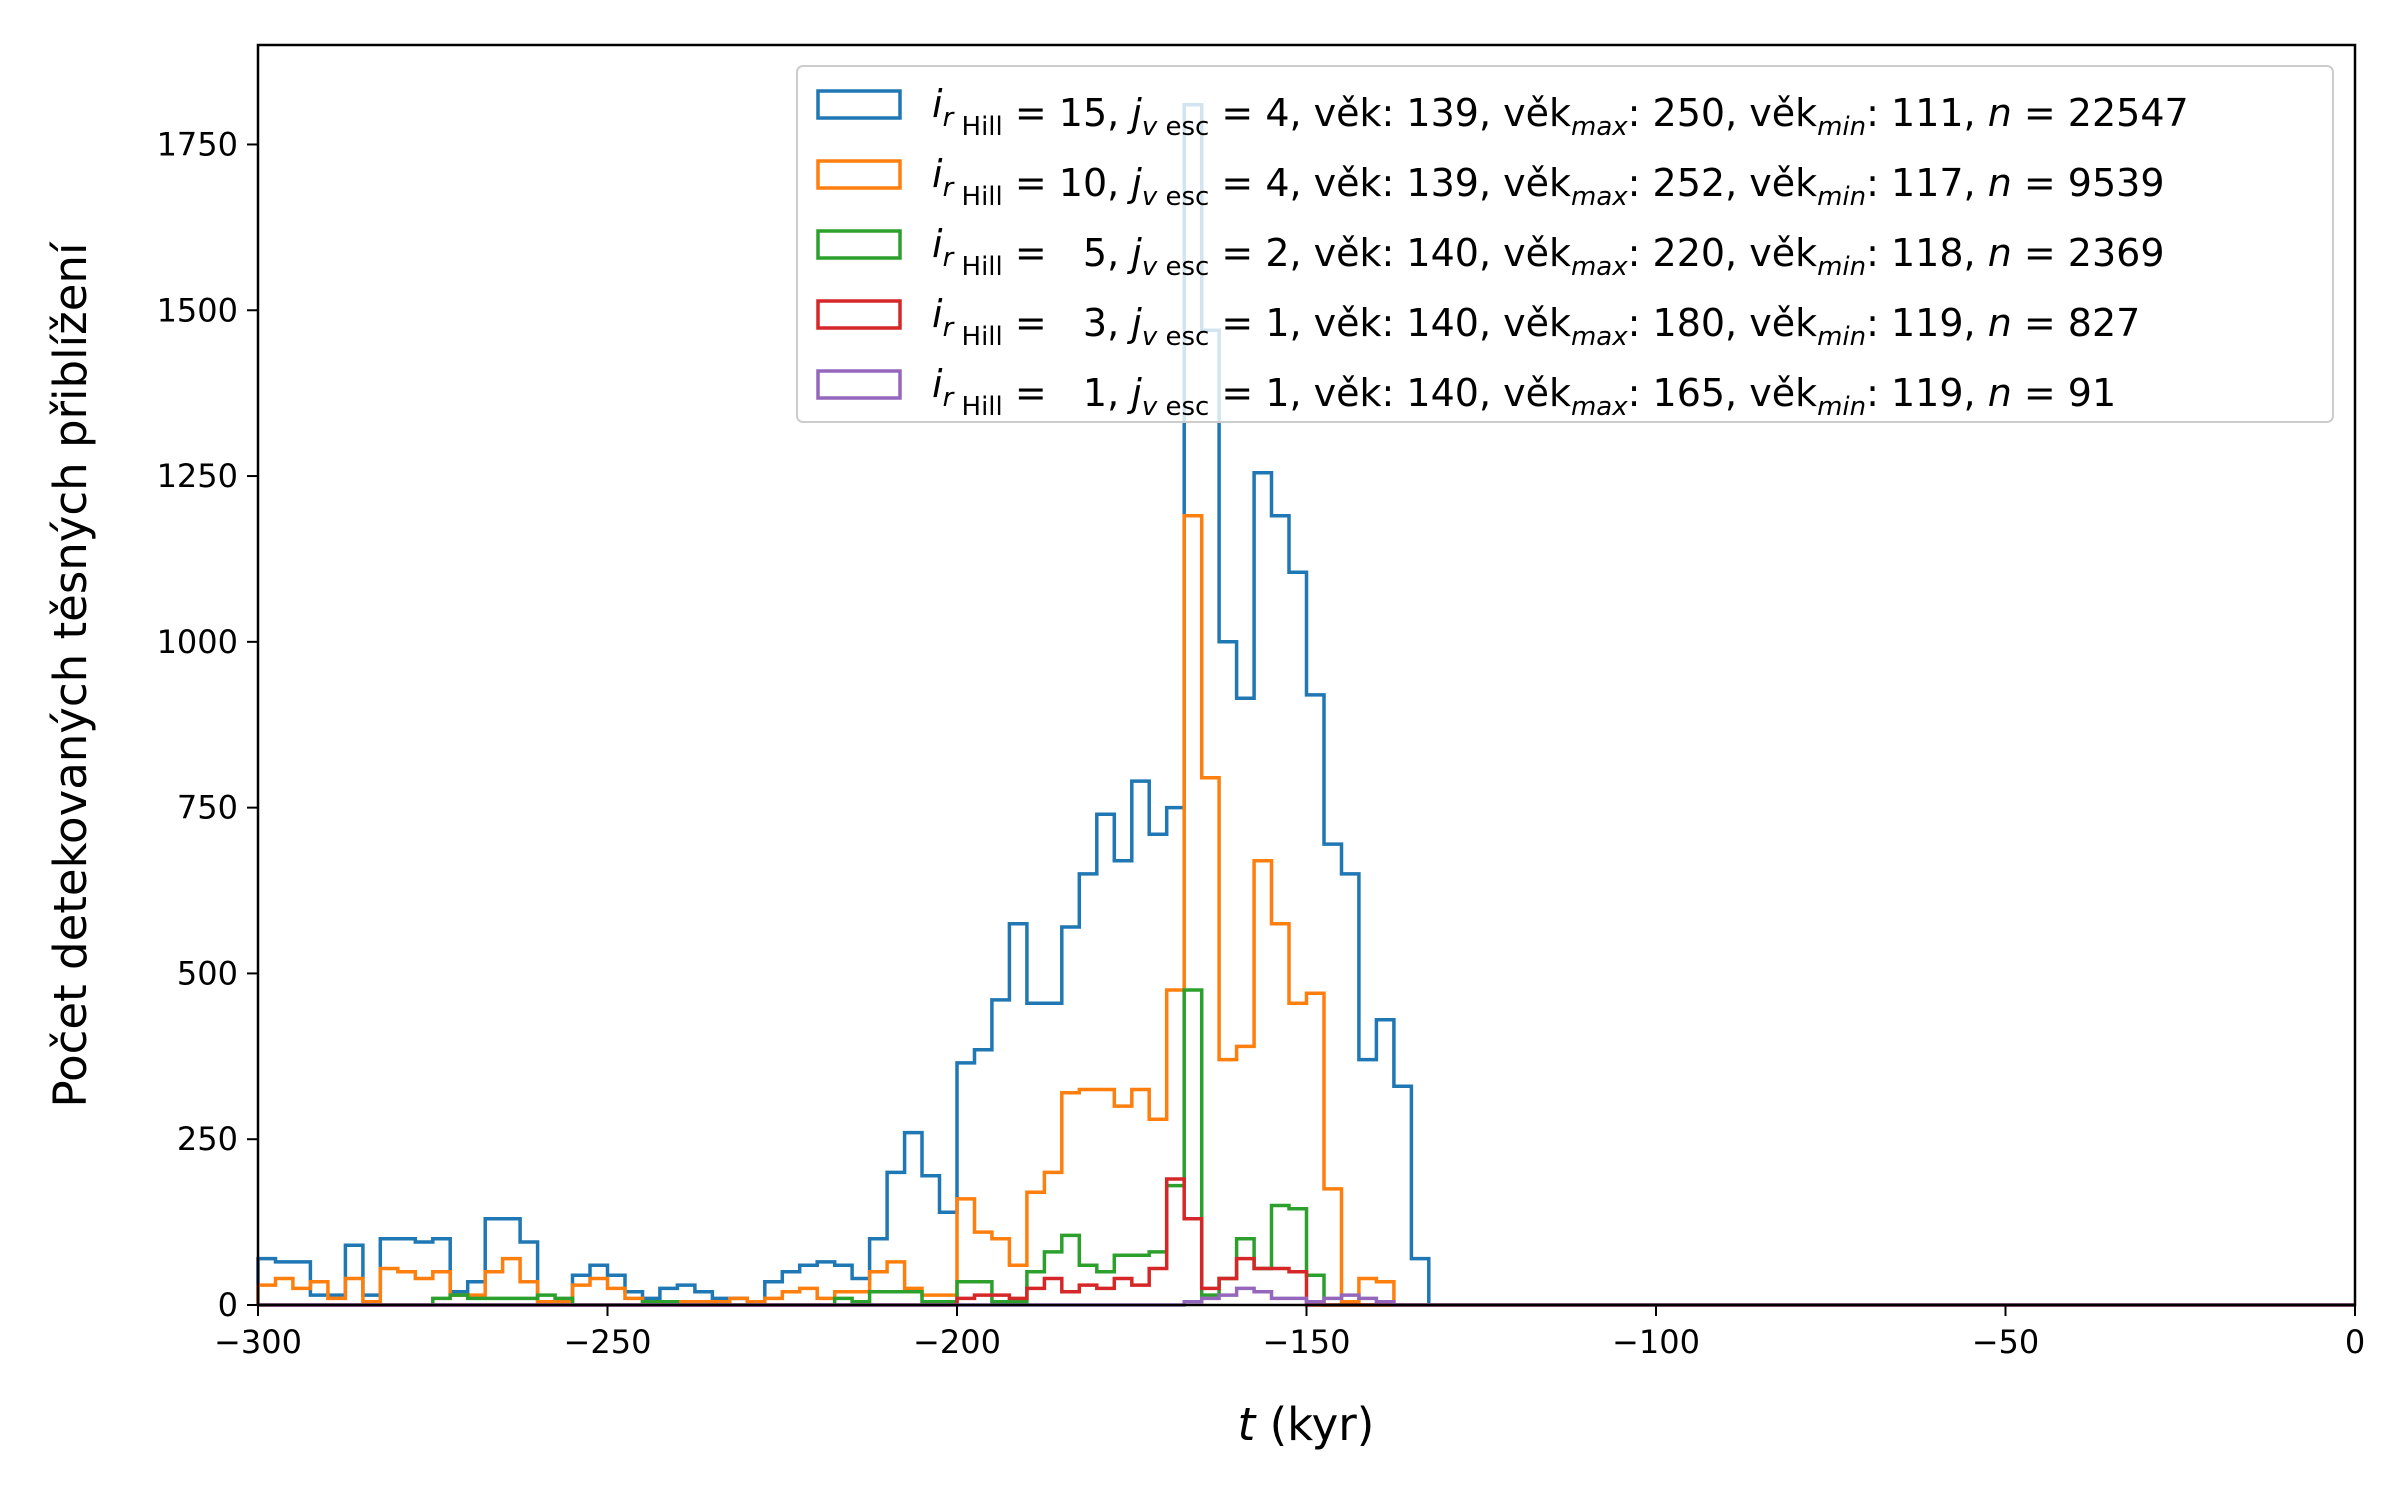 The image size is (2400, 1500). I want to click on x-tick-label: −50, so click(2006, 1342).